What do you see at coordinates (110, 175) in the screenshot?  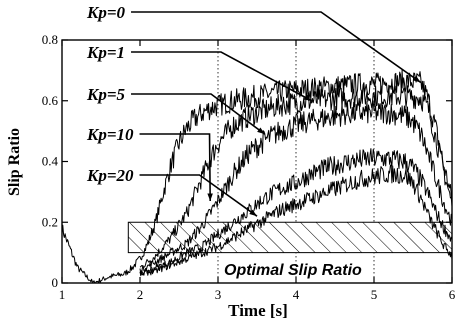 I see `series-label-kp-20: Kp=20` at bounding box center [110, 175].